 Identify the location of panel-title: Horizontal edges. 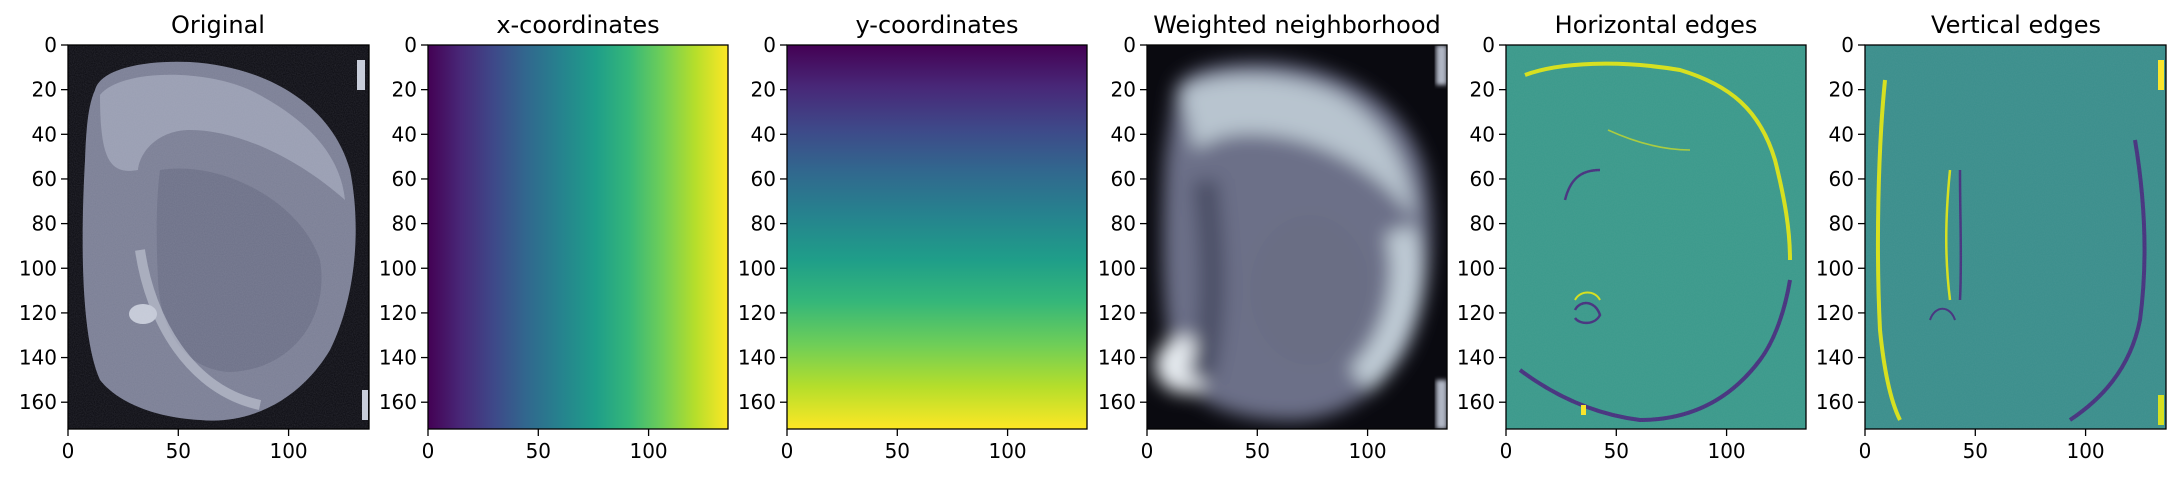
(1656, 25).